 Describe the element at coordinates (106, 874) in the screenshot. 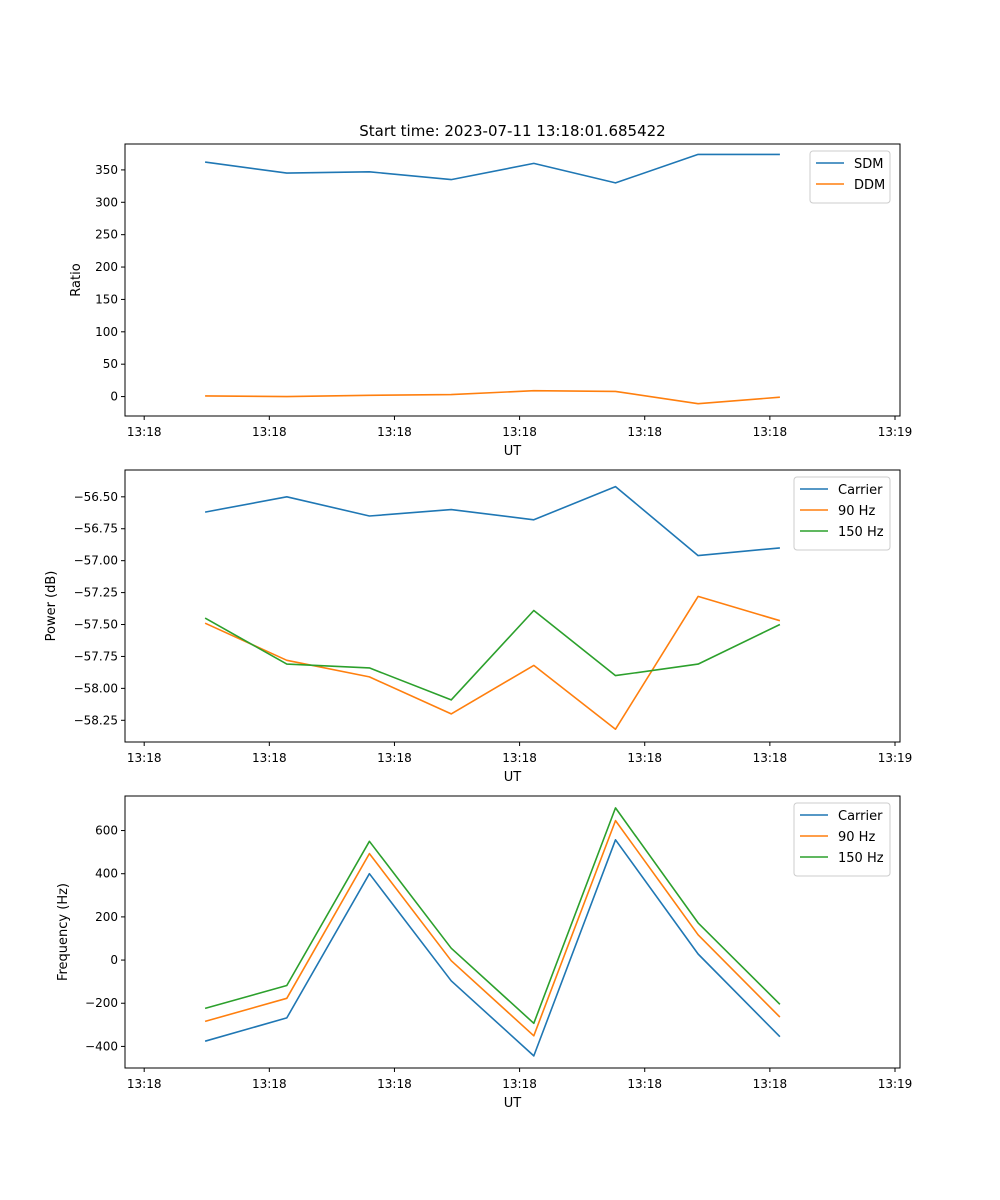

I see `y-tick-label: 400` at that location.